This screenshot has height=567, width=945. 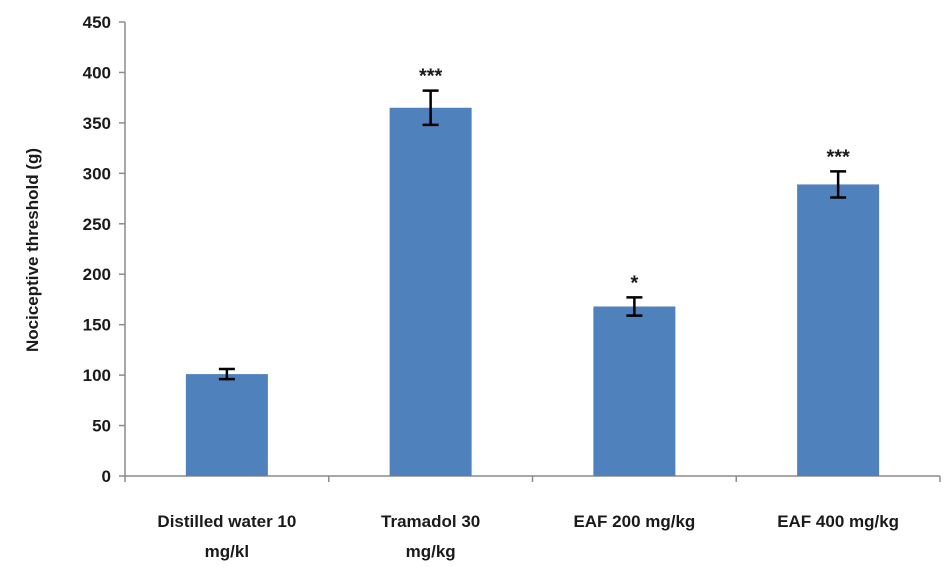 What do you see at coordinates (226, 521) in the screenshot?
I see `category-label: Distilled water 10` at bounding box center [226, 521].